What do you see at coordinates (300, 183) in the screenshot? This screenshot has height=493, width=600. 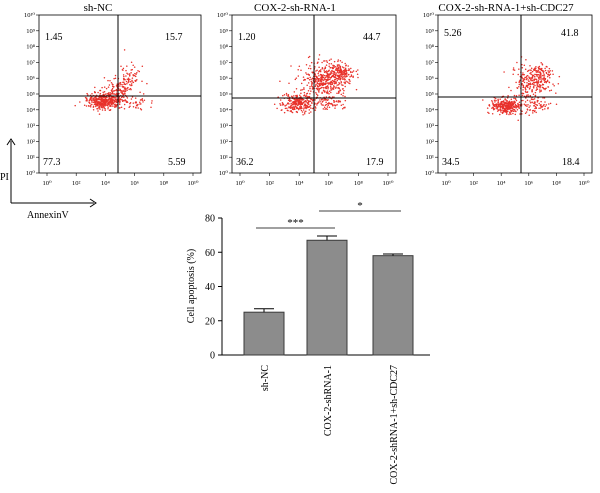 I see `x-tick-label: 10⁴` at bounding box center [300, 183].